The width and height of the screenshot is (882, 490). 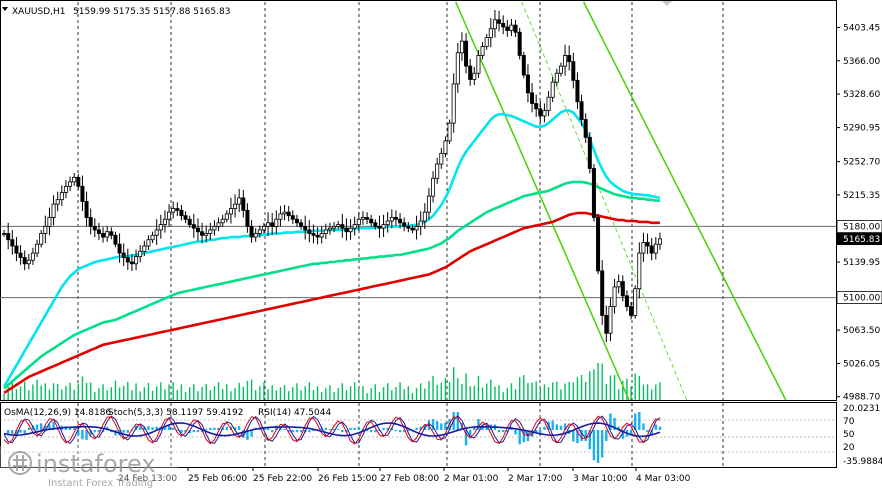 What do you see at coordinates (861, 196) in the screenshot?
I see `price-tick-label: 5215.35` at bounding box center [861, 196].